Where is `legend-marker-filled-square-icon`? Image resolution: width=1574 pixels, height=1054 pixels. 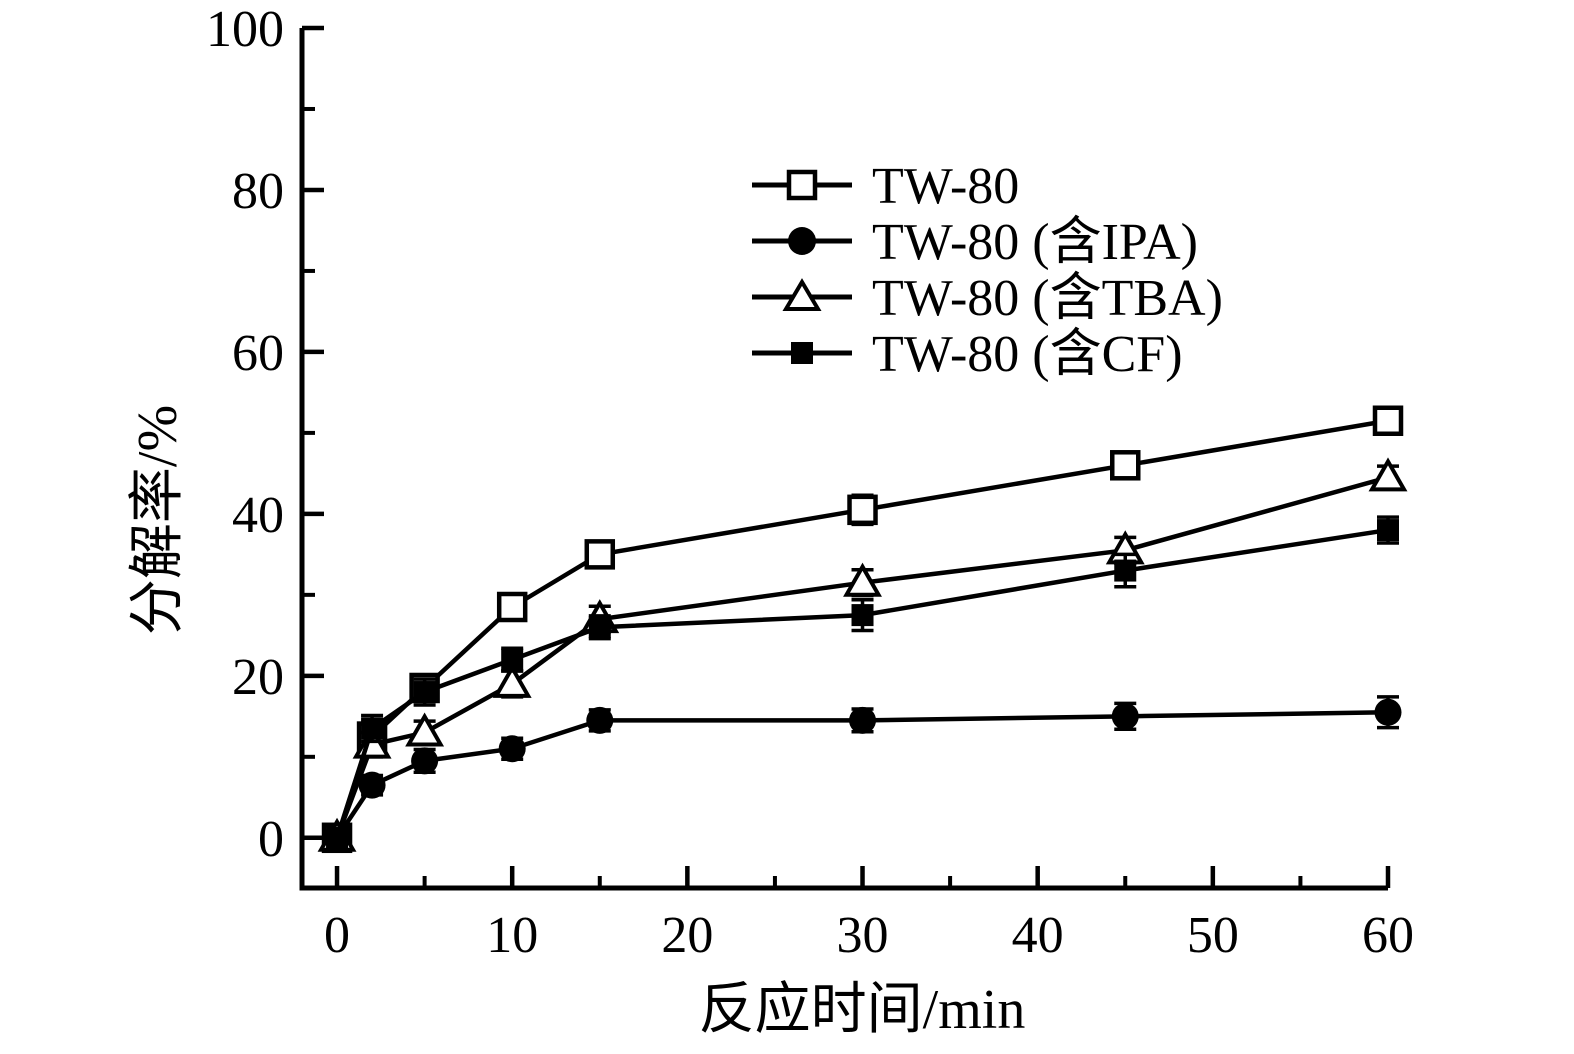 legend-marker-filled-square-icon is located at coordinates (802, 353).